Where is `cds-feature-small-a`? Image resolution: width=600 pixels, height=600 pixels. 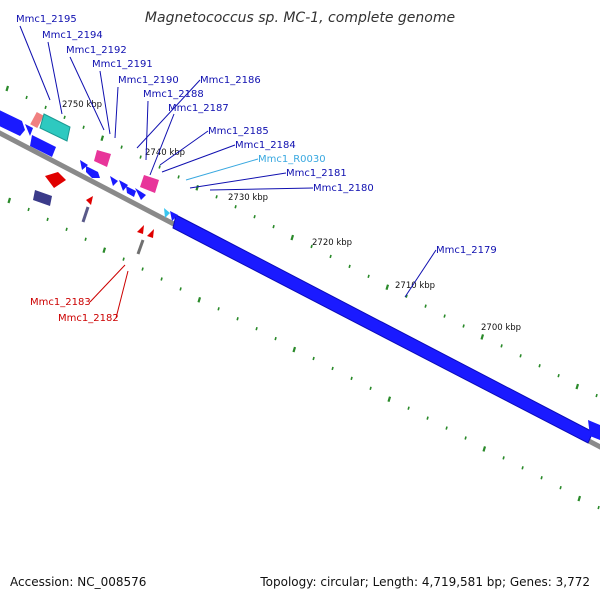 cds-feature-small-a is located at coordinates (84, 165).